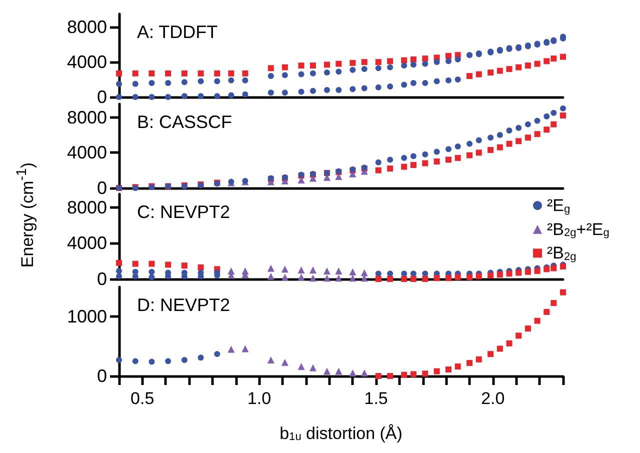  Describe the element at coordinates (376, 398) in the screenshot. I see `x-tick-label: 1.5` at that location.